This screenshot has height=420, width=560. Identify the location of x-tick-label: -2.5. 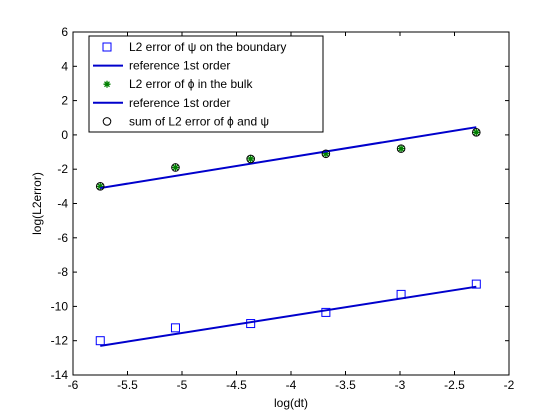
(454, 385).